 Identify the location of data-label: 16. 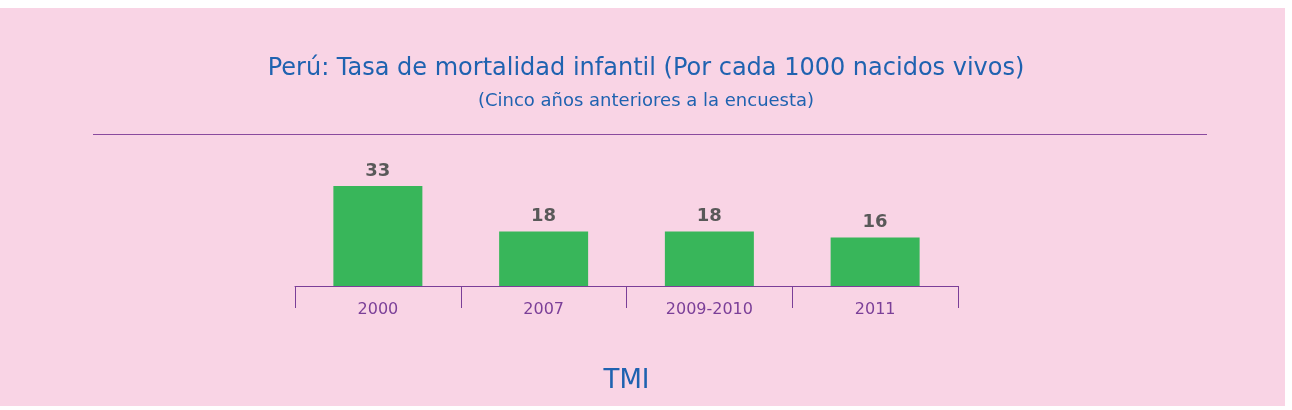
(875, 221).